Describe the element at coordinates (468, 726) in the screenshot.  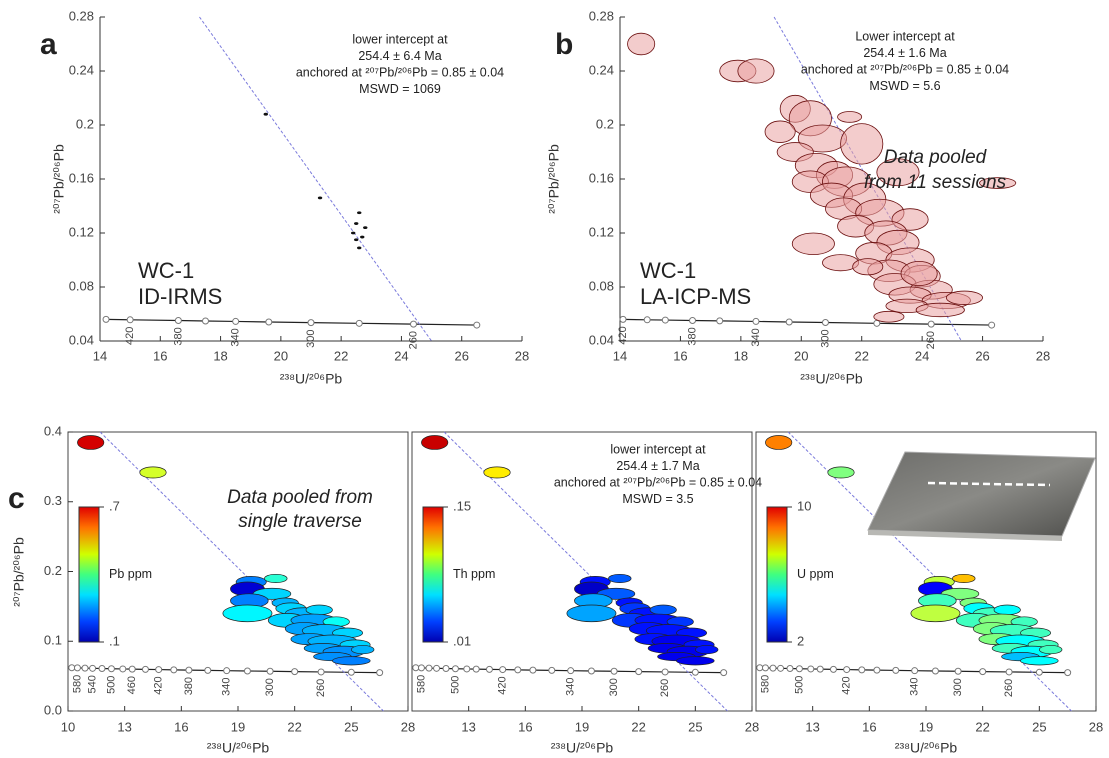
I see `x-tick-label: 13` at that location.